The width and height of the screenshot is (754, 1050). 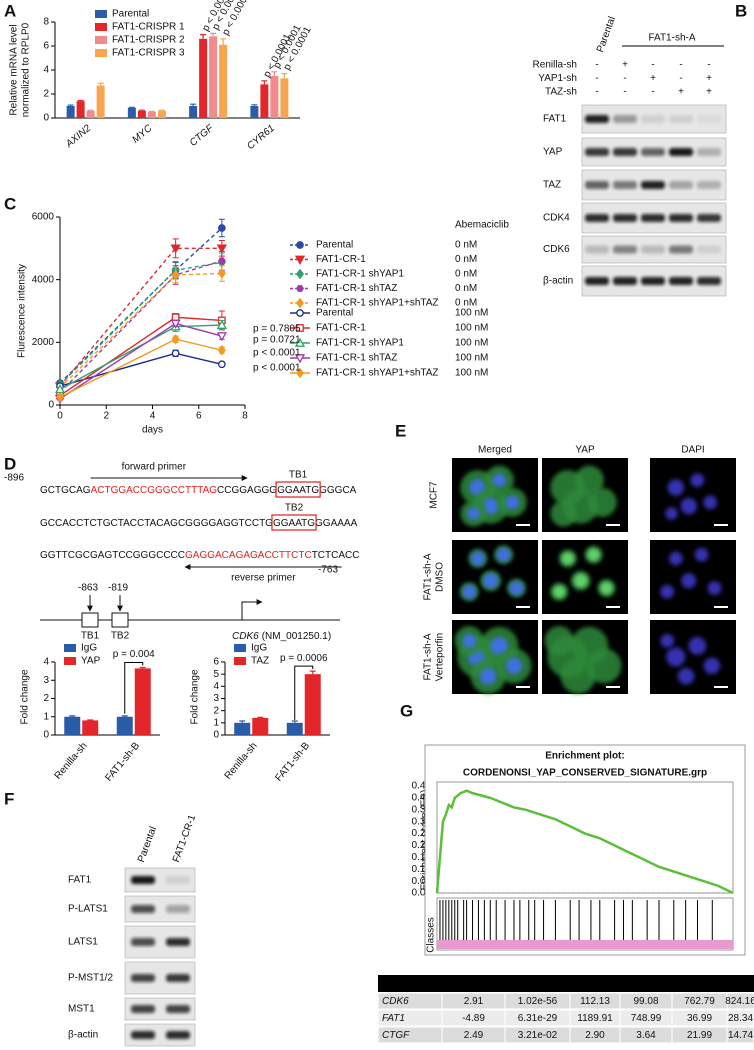 I want to click on condition-label: YAP1-sh, so click(x=557, y=78).